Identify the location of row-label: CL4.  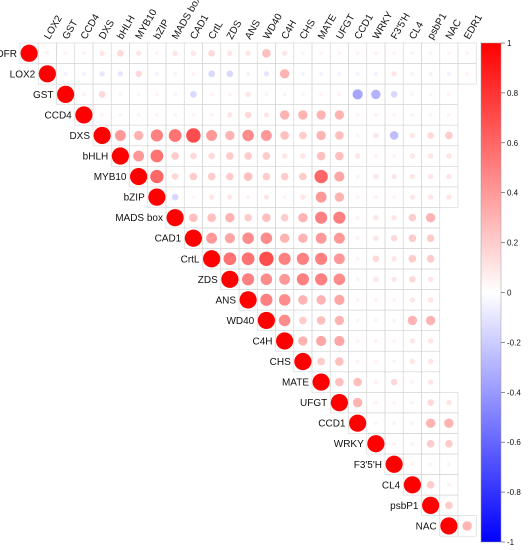
(391, 485).